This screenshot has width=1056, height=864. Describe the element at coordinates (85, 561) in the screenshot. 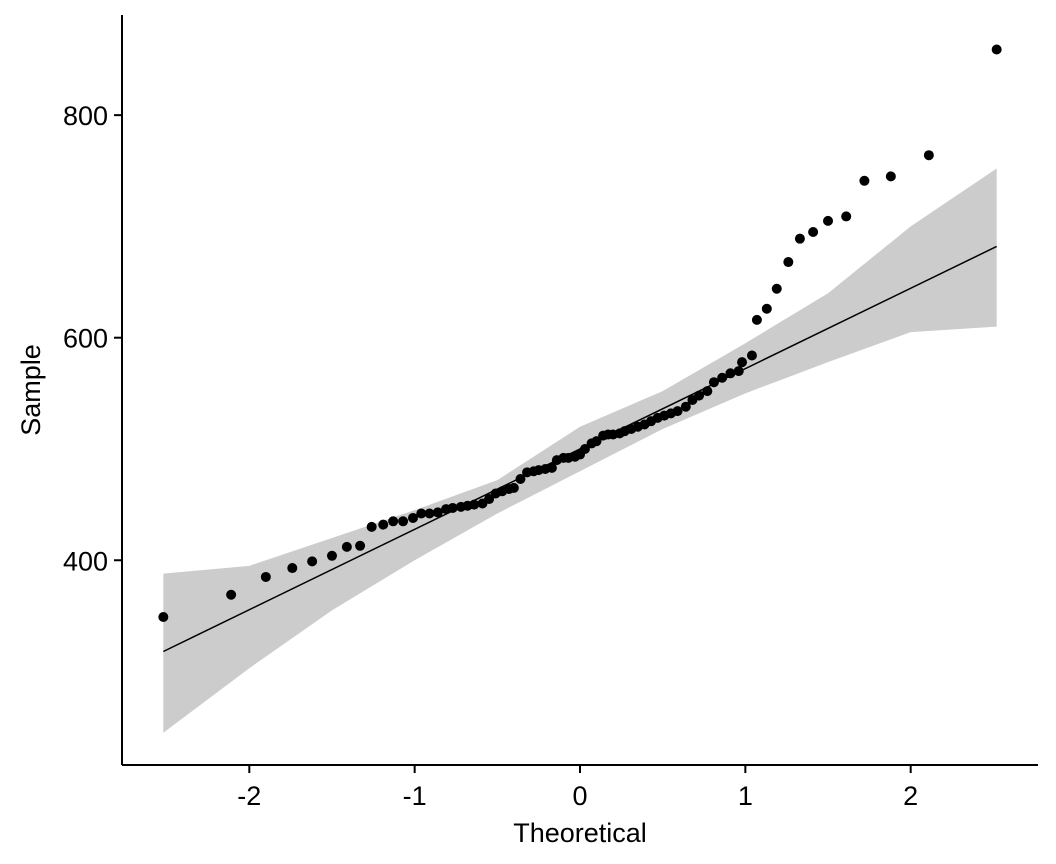

I see `y-tick-label: 400` at that location.